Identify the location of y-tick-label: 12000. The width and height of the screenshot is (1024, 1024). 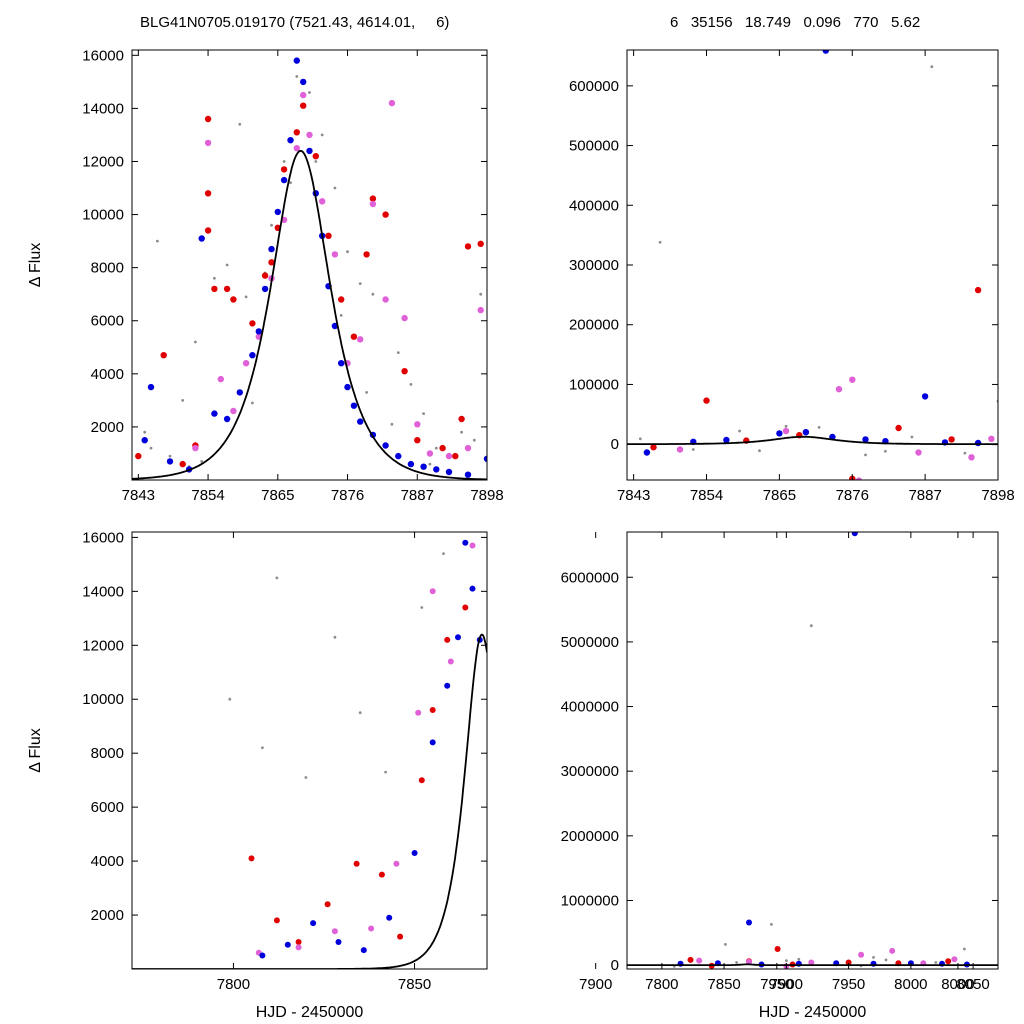
(103, 161).